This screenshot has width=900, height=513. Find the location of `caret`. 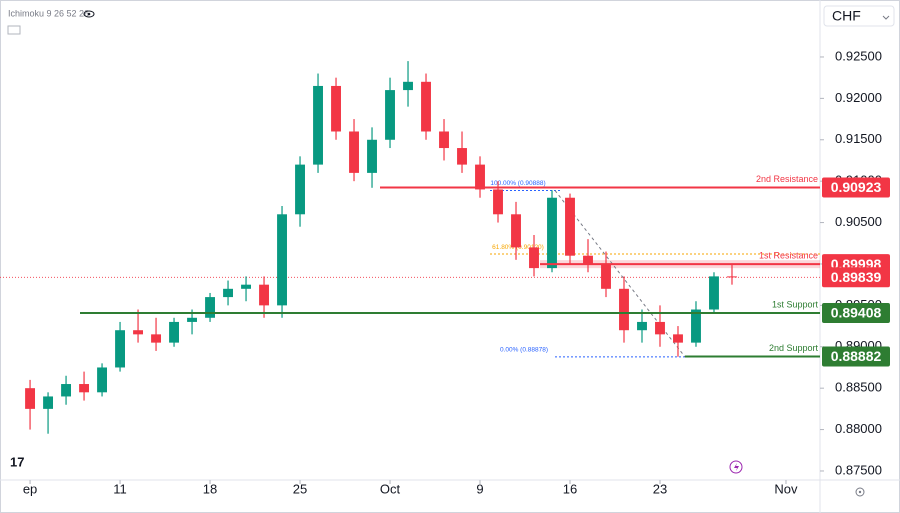

caret is located at coordinates (886, 17).